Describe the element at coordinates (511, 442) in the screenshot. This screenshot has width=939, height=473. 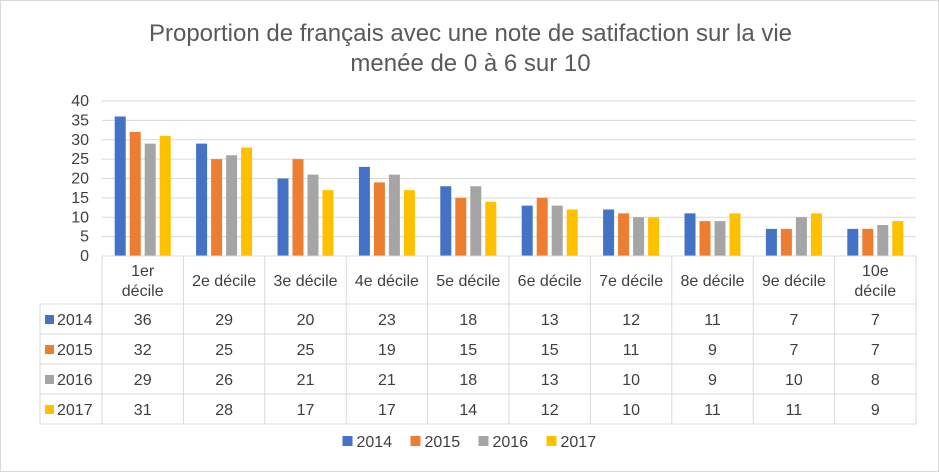
I see `legend-label: 2016` at that location.